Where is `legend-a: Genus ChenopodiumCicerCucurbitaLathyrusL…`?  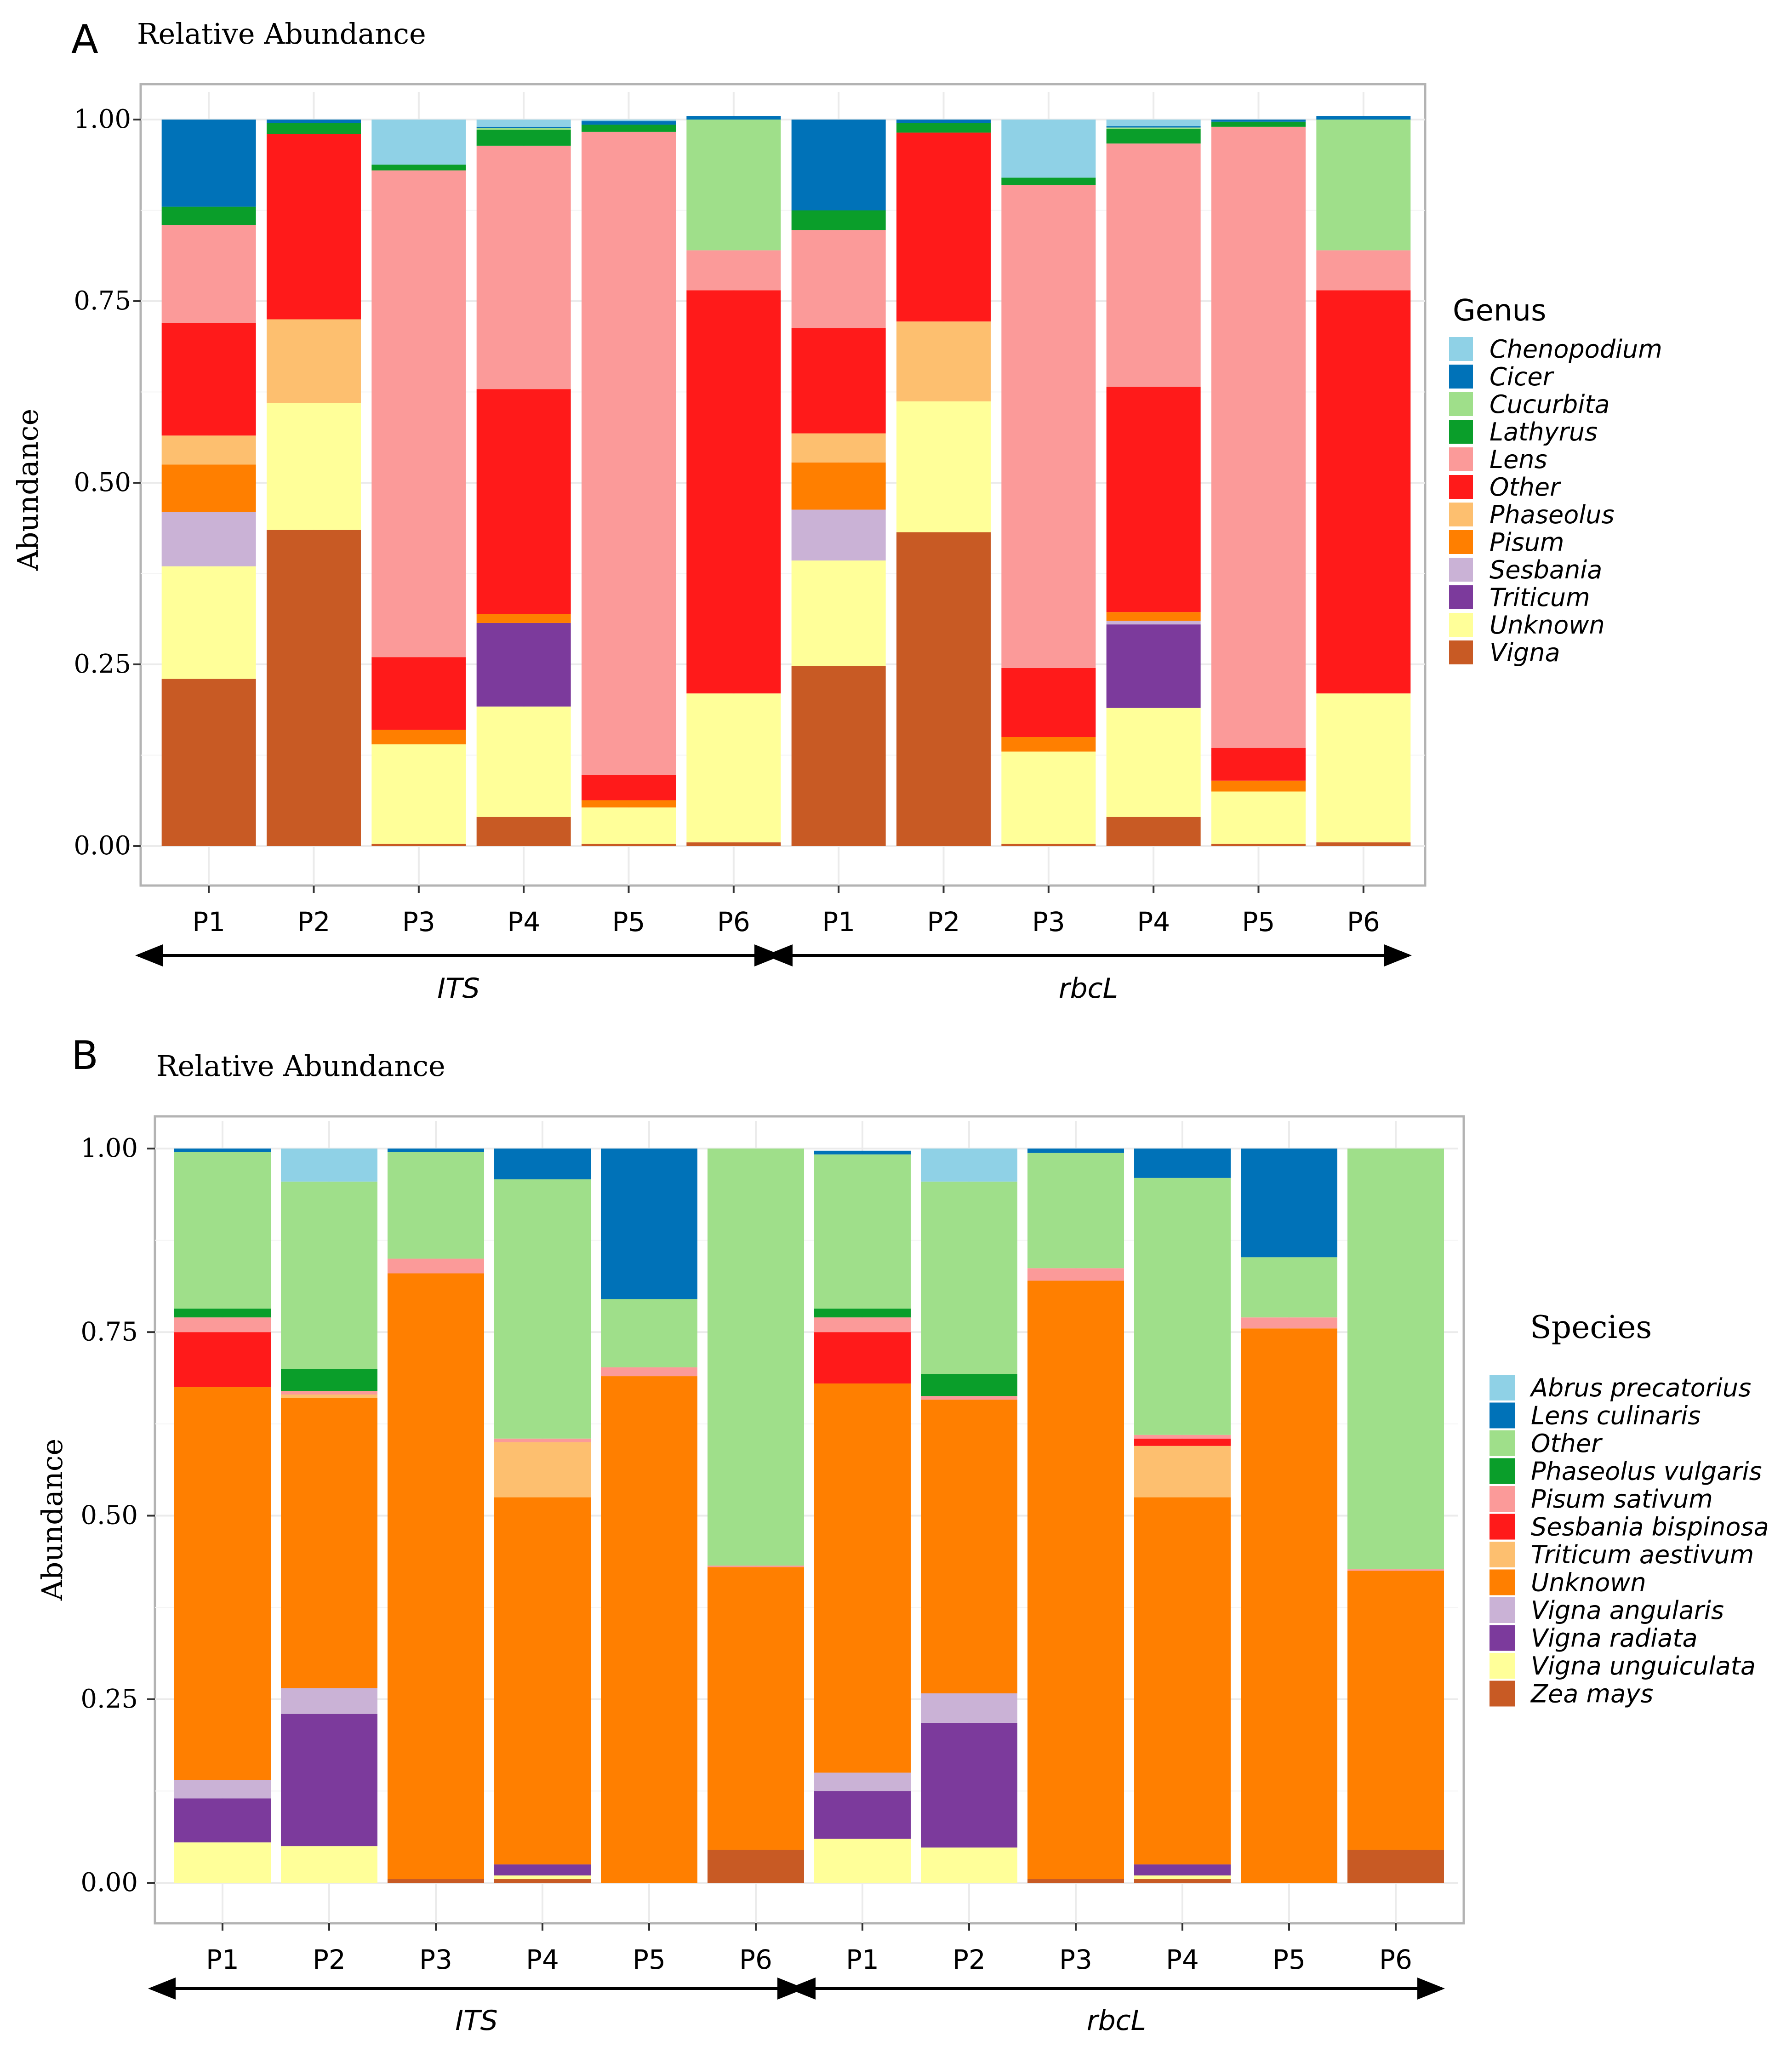
legend-a: Genus ChenopodiumCicerCucurbitaLathyrusL… is located at coordinates (1556, 480).